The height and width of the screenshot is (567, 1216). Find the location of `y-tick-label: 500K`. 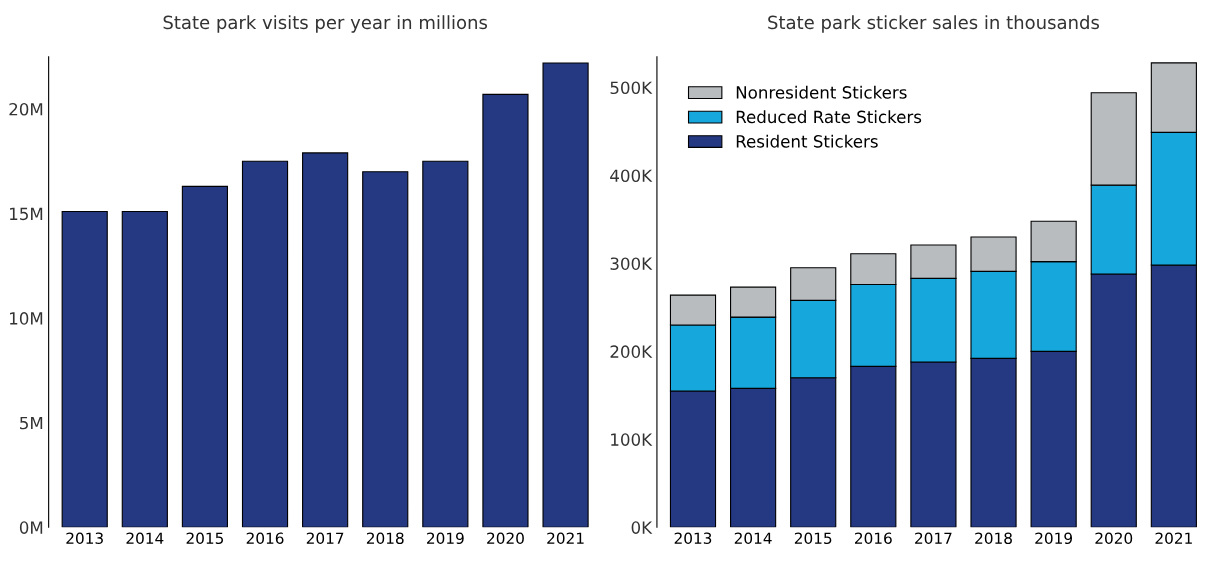

y-tick-label: 500K is located at coordinates (631, 88).